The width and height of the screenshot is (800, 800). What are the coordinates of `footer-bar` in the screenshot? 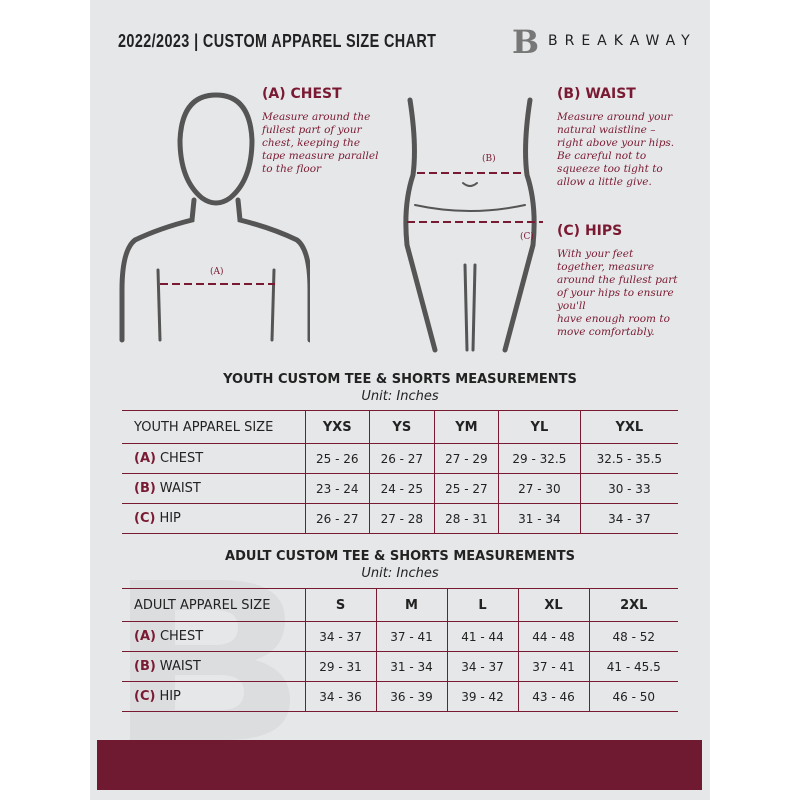 It's located at (399, 765).